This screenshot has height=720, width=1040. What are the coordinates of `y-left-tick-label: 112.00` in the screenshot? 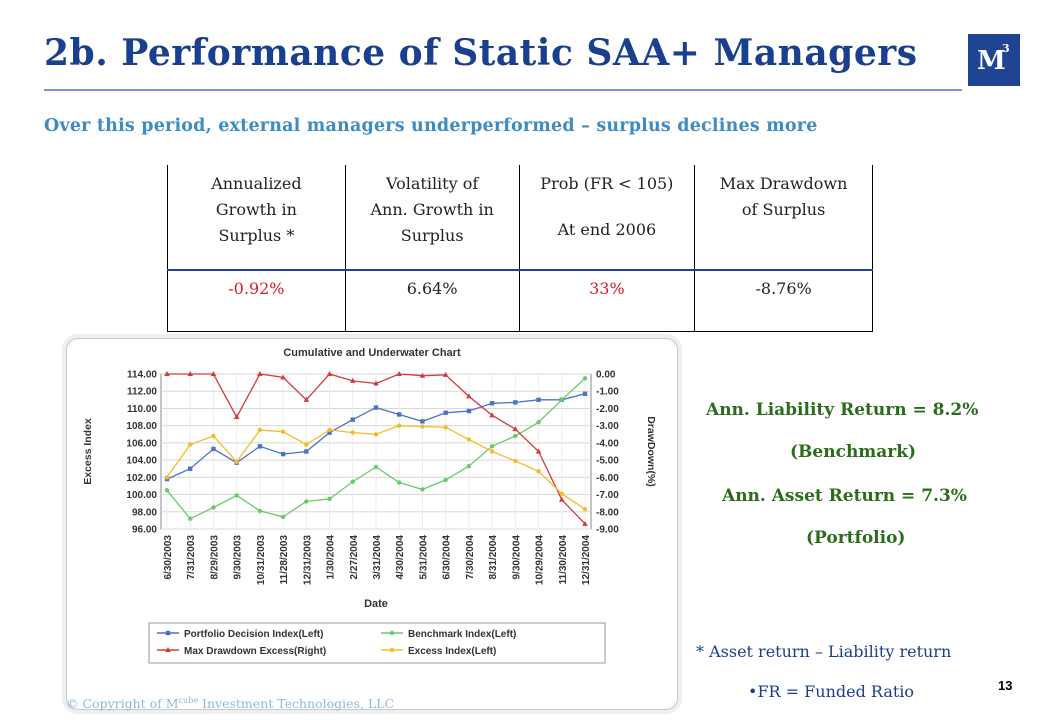 It's located at (142, 392).